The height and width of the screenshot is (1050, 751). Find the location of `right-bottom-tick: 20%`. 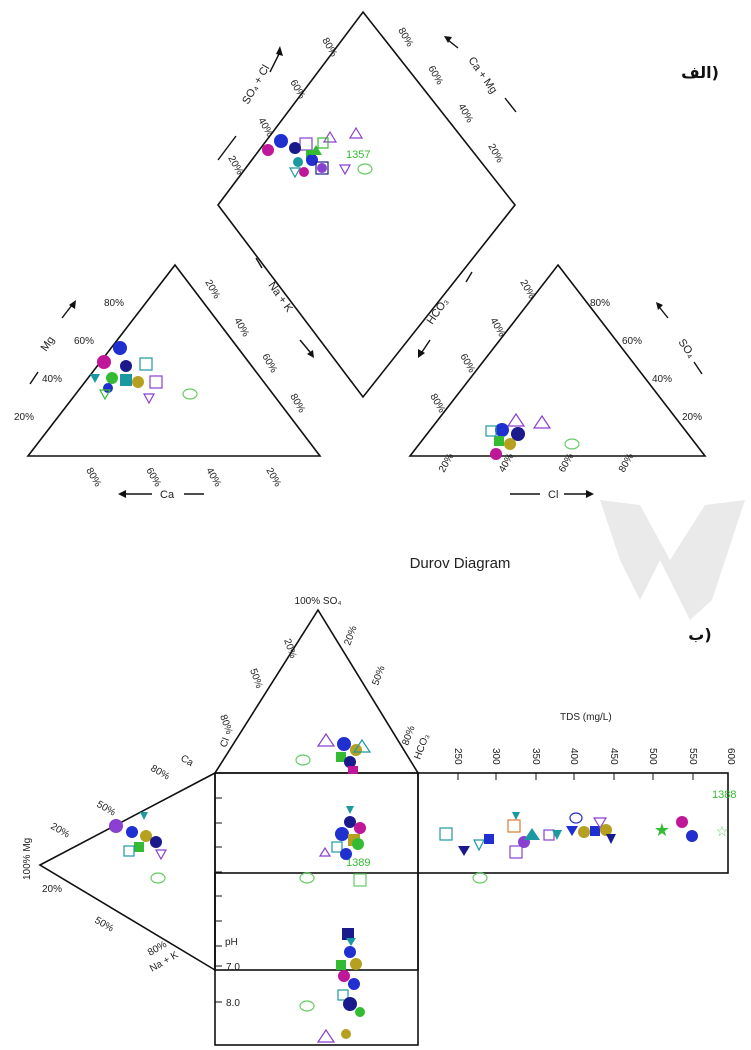

right-bottom-tick: 20% is located at coordinates (447, 463).